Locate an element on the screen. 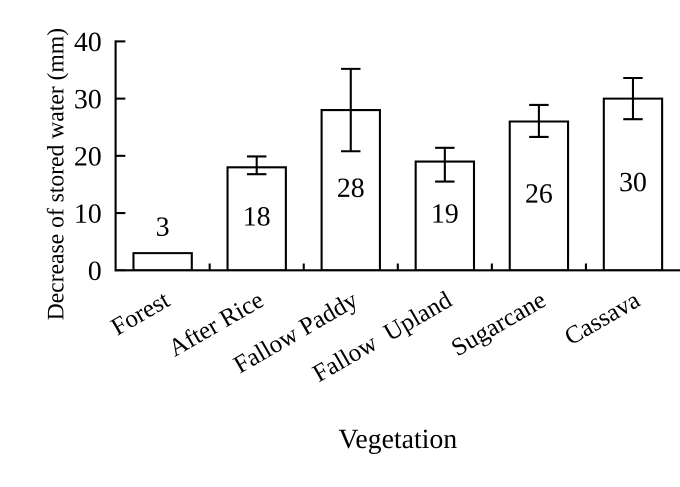  data-label: 18 is located at coordinates (257, 216).